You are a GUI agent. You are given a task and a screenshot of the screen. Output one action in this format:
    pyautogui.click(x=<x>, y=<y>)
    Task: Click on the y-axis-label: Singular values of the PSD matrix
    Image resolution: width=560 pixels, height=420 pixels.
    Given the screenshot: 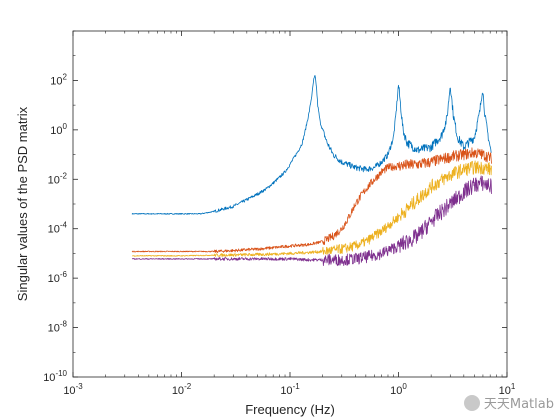 What is the action you would take?
    pyautogui.click(x=22, y=203)
    